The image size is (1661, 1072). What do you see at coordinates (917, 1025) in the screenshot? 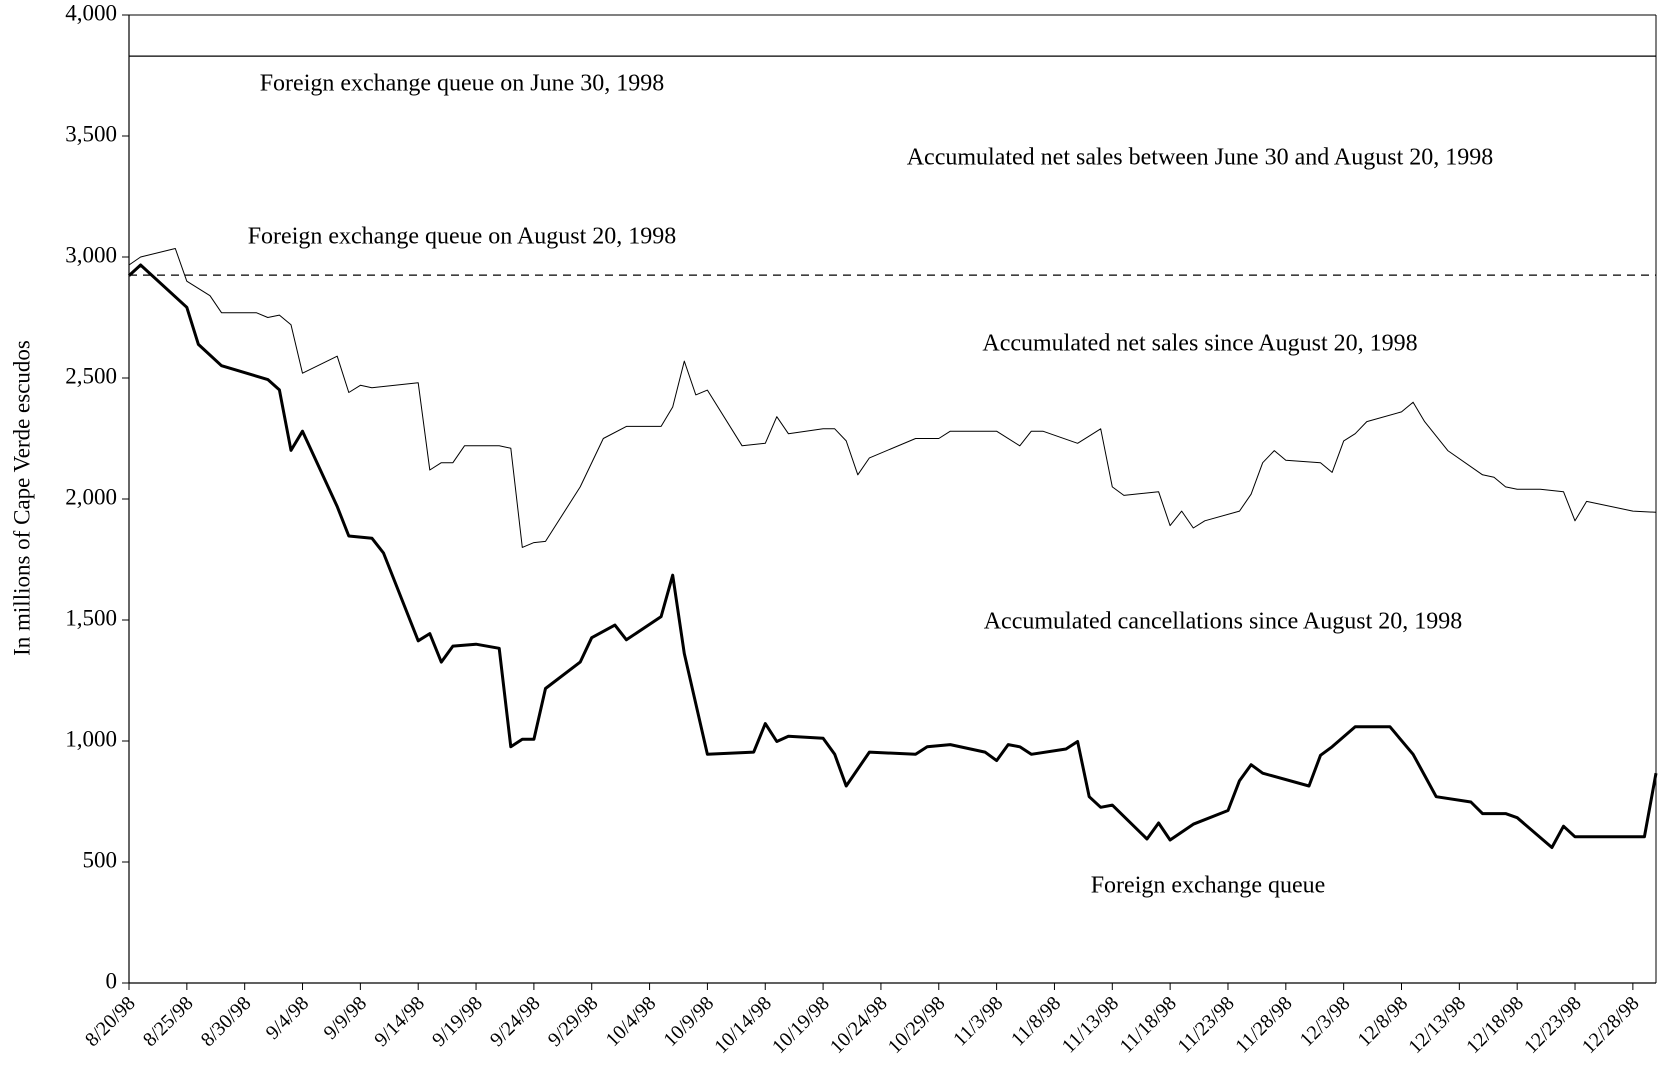
I see `x-tick-label: 10/29/98` at bounding box center [917, 1025].